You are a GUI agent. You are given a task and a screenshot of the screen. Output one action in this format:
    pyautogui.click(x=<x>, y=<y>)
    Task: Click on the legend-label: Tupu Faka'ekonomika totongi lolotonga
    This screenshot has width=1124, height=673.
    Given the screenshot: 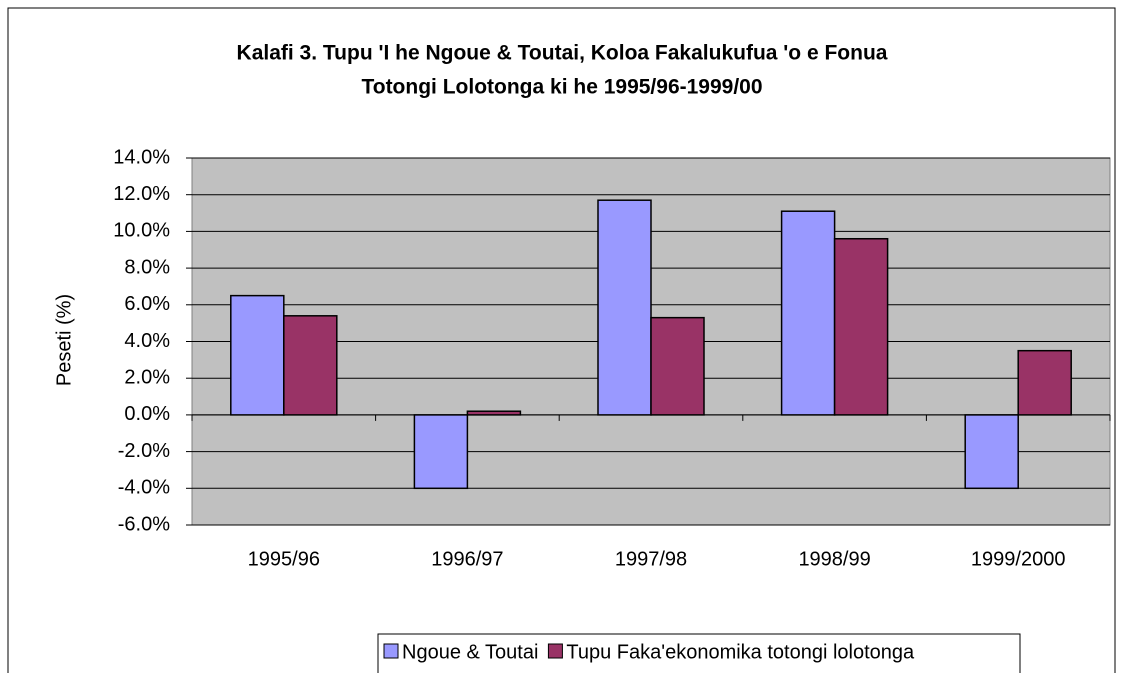 What is the action you would take?
    pyautogui.click(x=740, y=652)
    